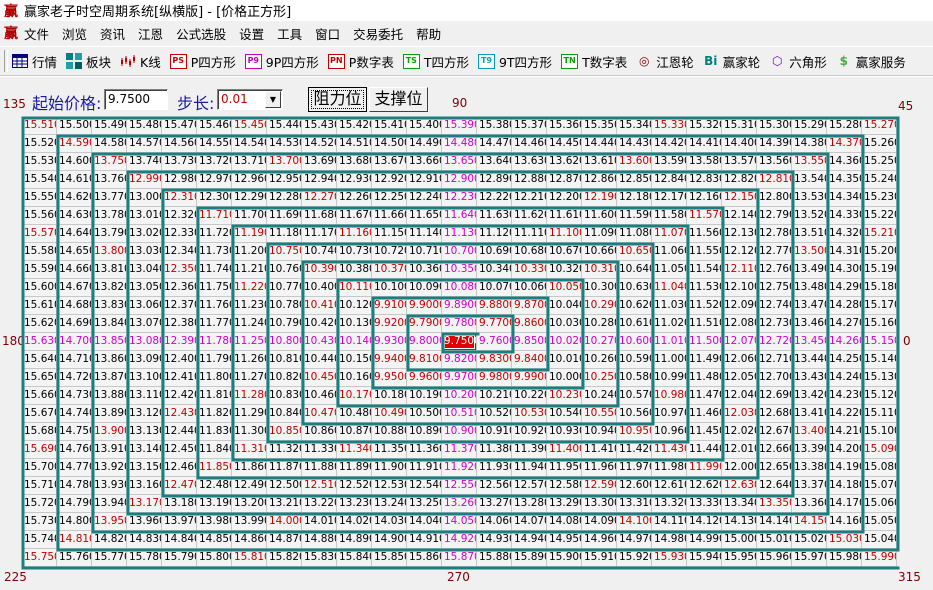 Image resolution: width=933 pixels, height=590 pixels. Describe the element at coordinates (774, 306) in the screenshot. I see `price-cell: 12.7400` at that location.